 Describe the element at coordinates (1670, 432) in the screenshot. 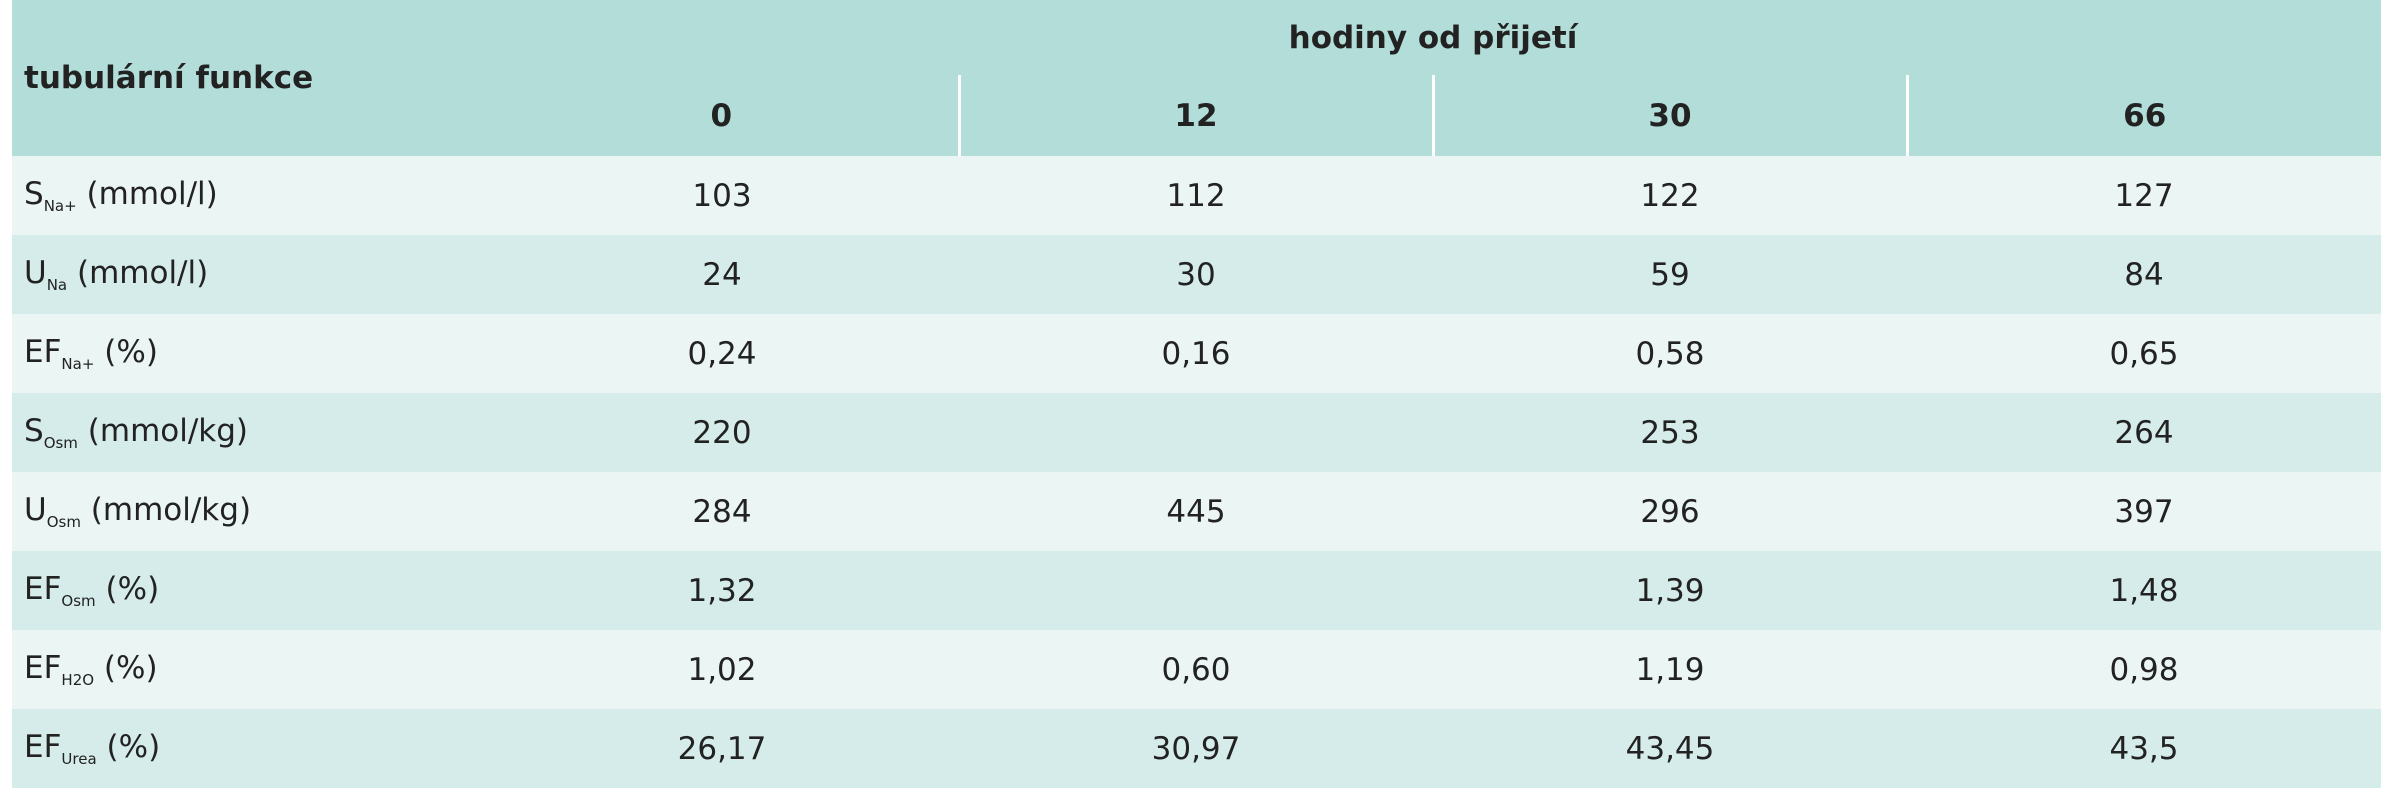

I see `value-cell: 253` at that location.